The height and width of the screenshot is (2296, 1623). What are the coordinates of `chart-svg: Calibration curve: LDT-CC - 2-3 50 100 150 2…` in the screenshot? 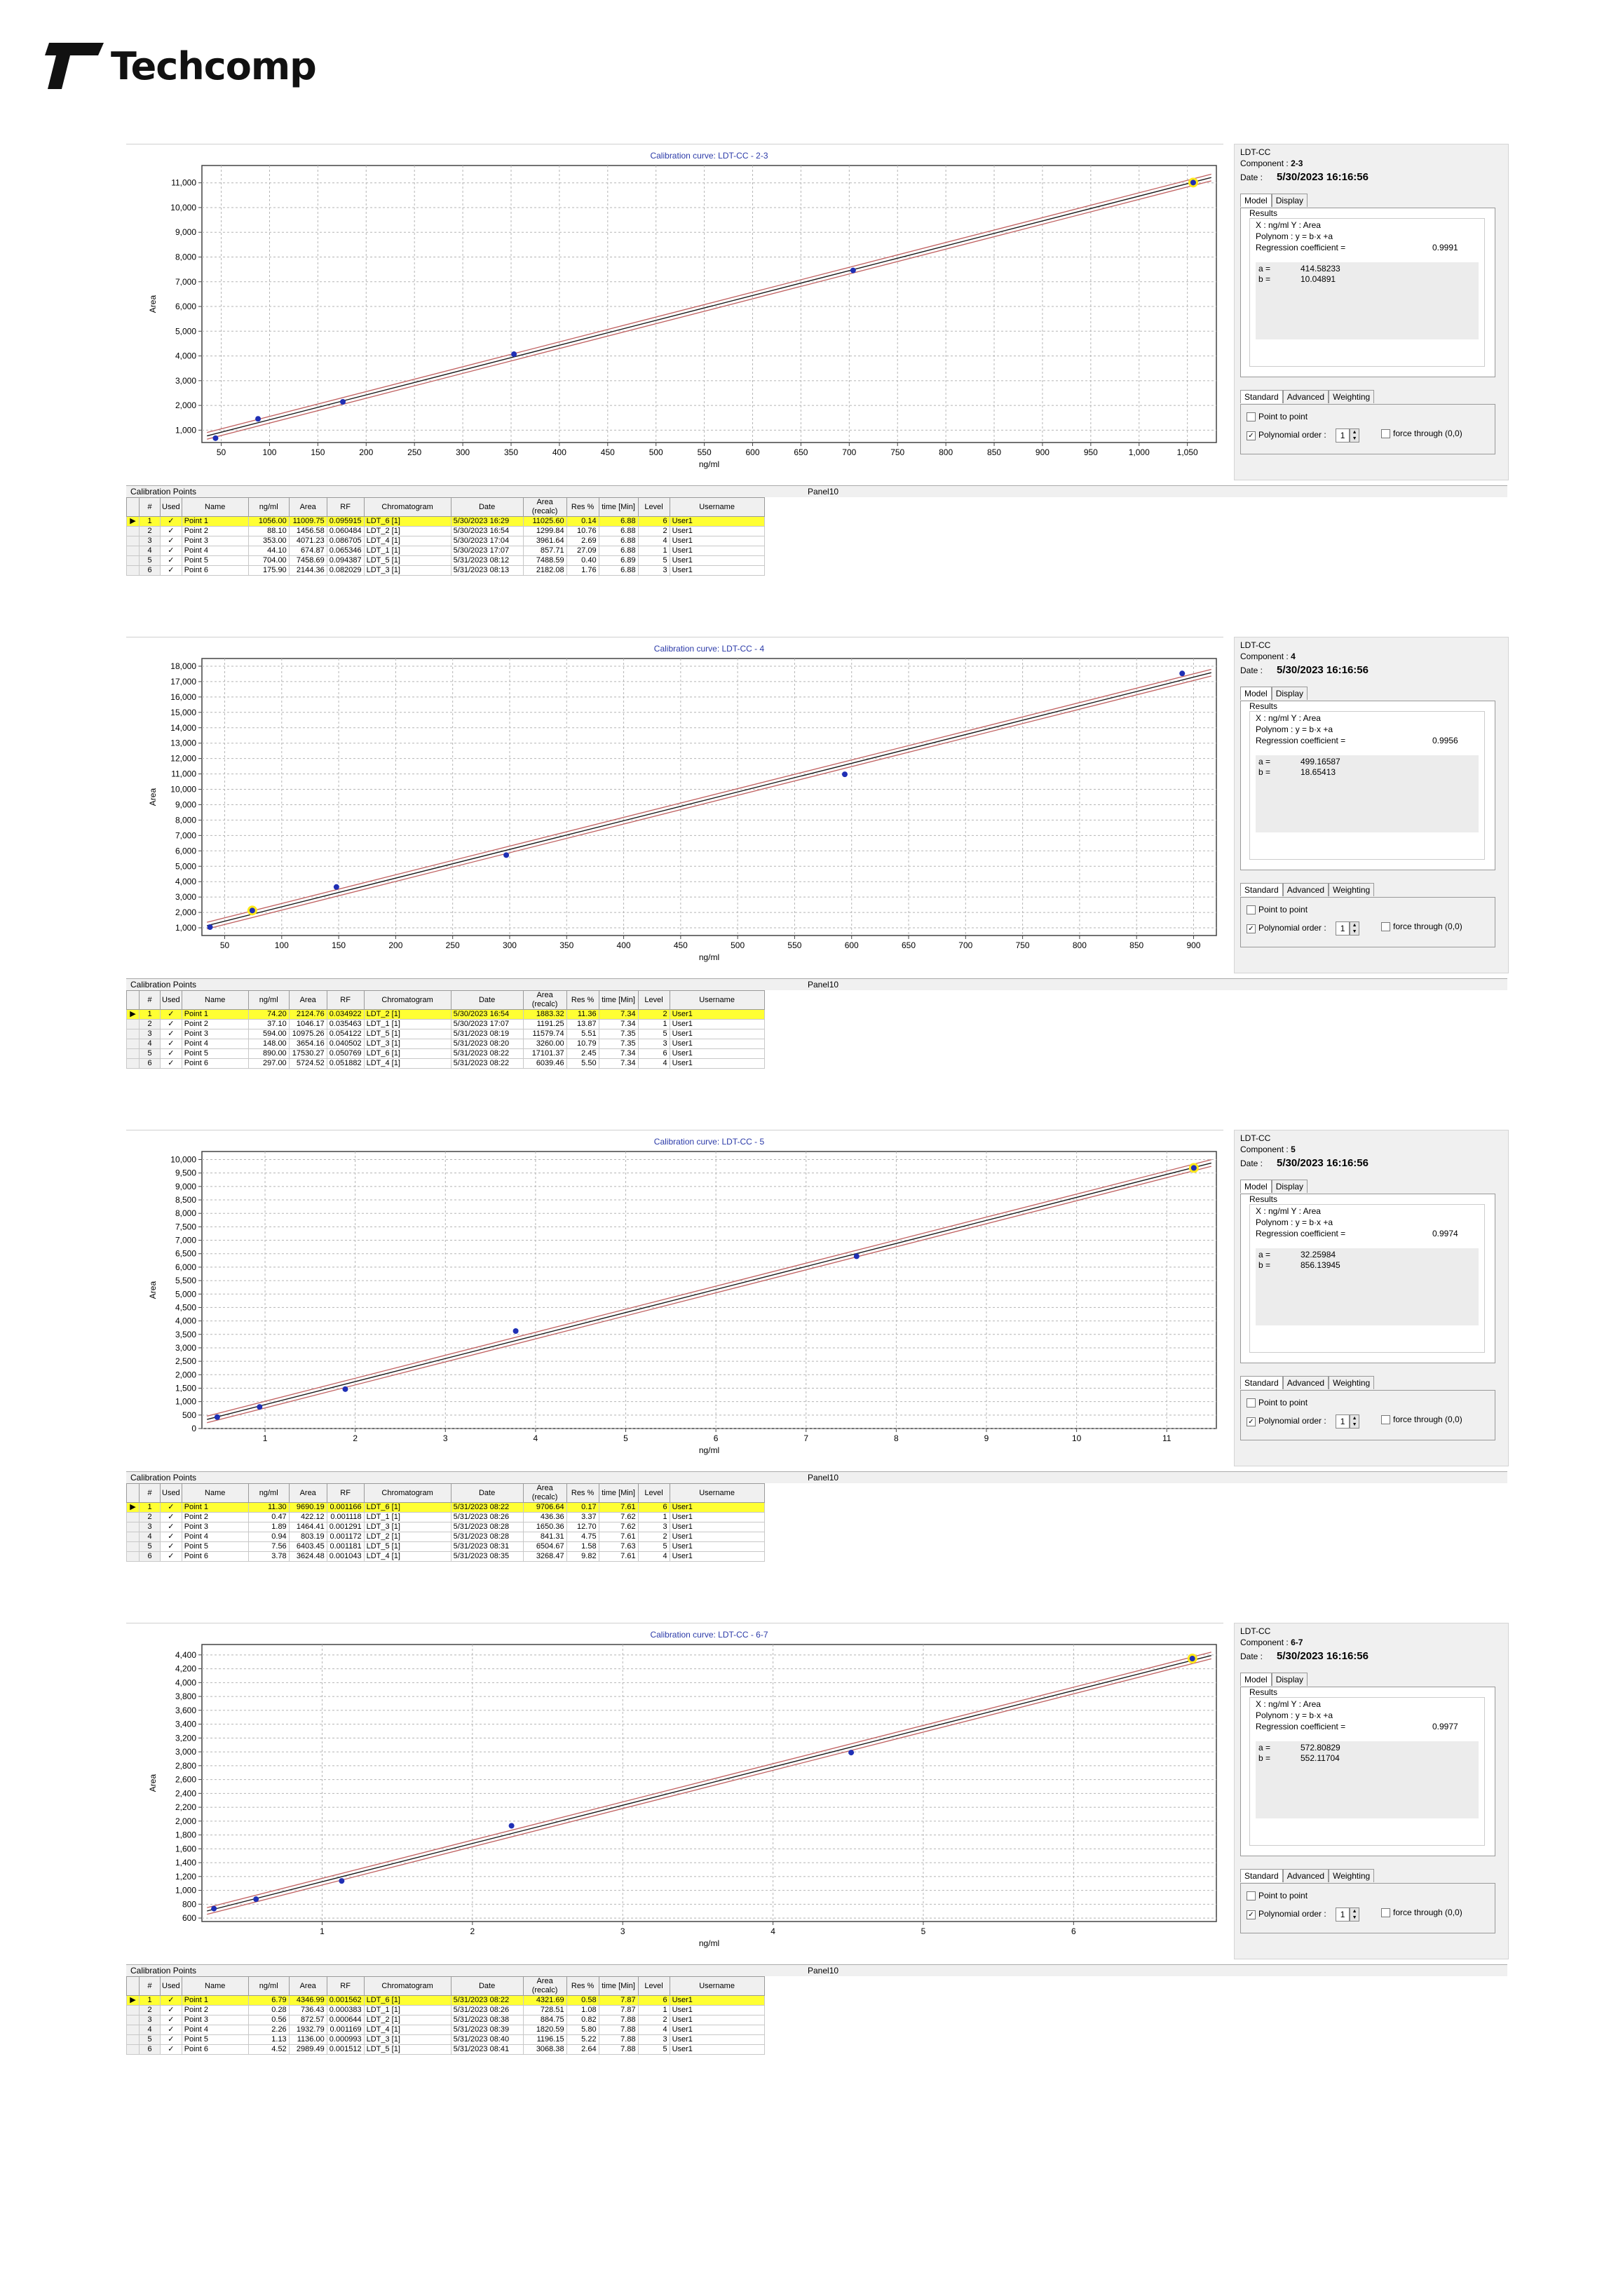 It's located at (674, 312).